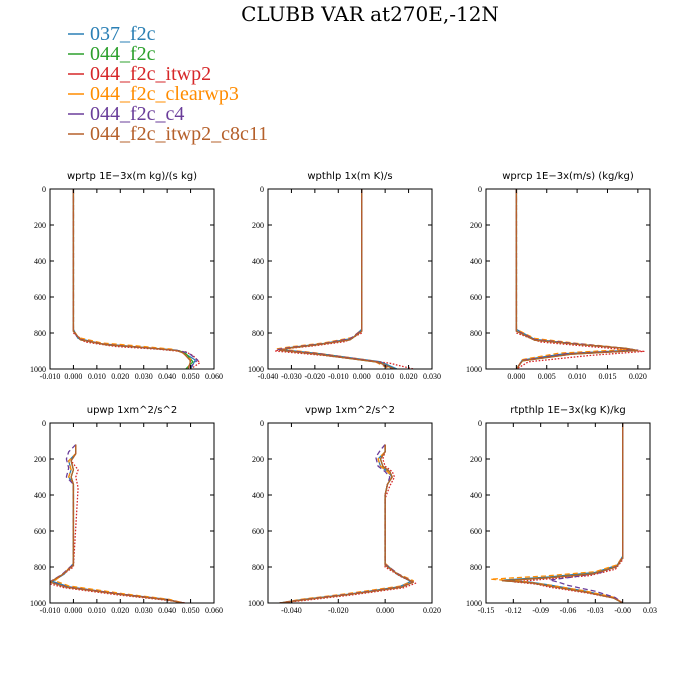 The image size is (700, 700). I want to click on legend-label-5: 044_f2c_itwp2_c8c11, so click(179, 134).